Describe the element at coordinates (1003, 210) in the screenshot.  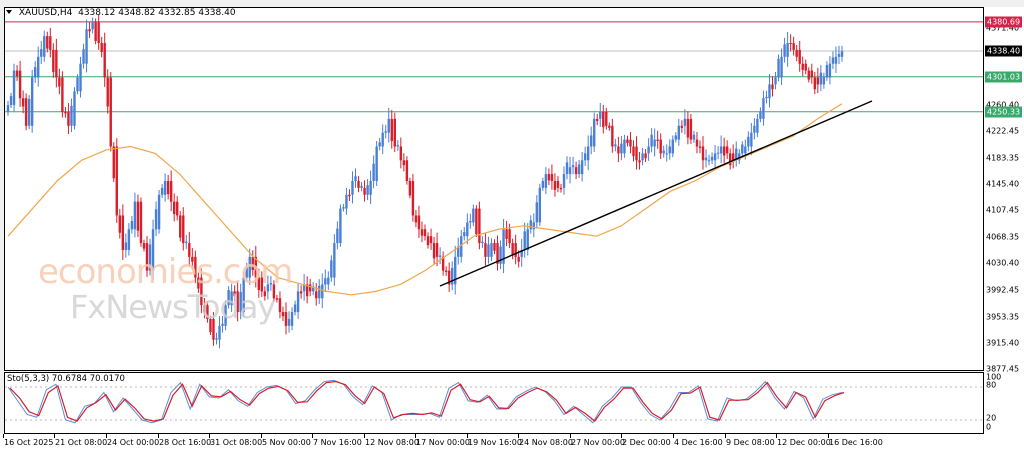
I see `price-tick-label: 4107.45` at that location.